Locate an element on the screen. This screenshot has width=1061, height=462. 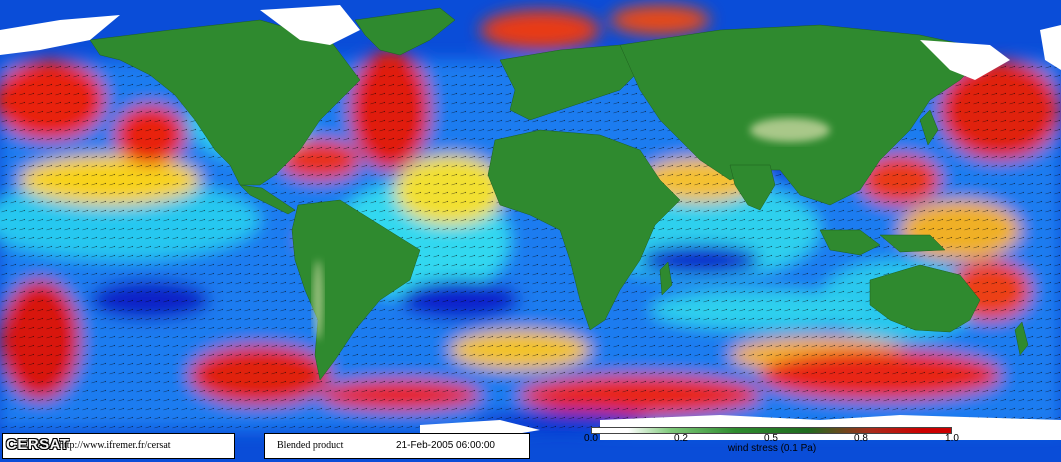
scale-tick: 0.8 is located at coordinates (861, 438).